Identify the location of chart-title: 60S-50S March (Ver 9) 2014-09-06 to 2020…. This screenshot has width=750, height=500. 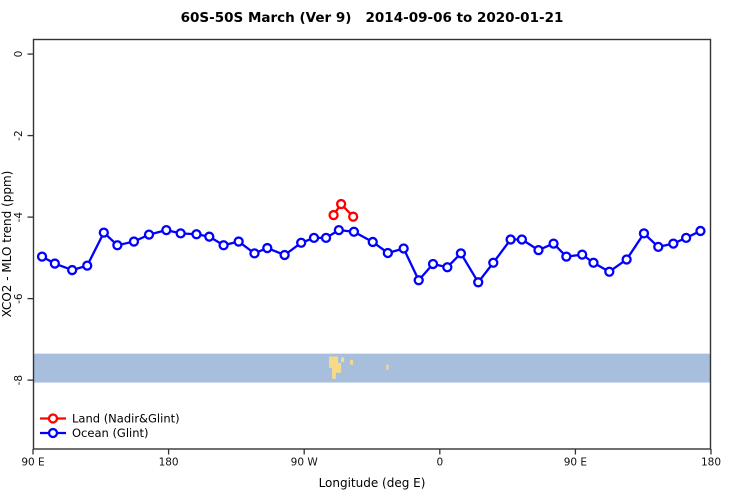
(372, 18).